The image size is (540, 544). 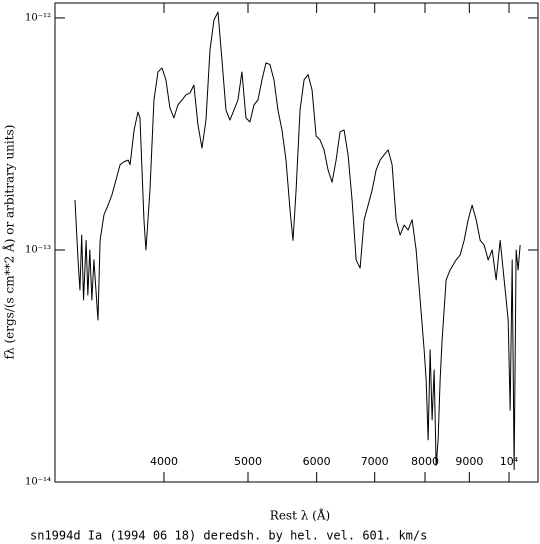 I want to click on x-tick-label: 6000, so click(x=317, y=461).